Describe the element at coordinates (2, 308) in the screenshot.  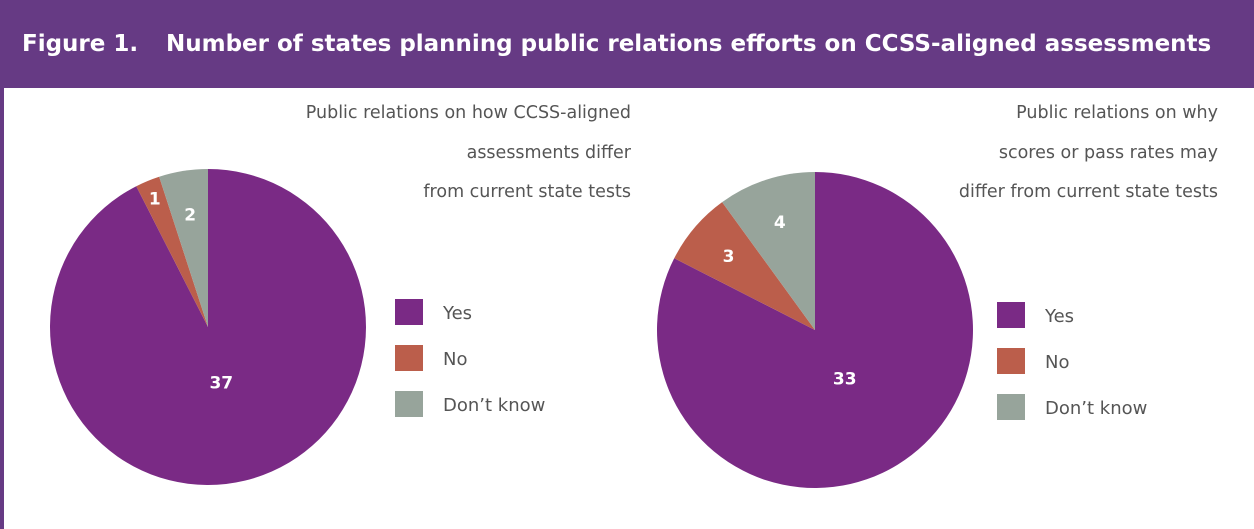
I see `frame-border` at that location.